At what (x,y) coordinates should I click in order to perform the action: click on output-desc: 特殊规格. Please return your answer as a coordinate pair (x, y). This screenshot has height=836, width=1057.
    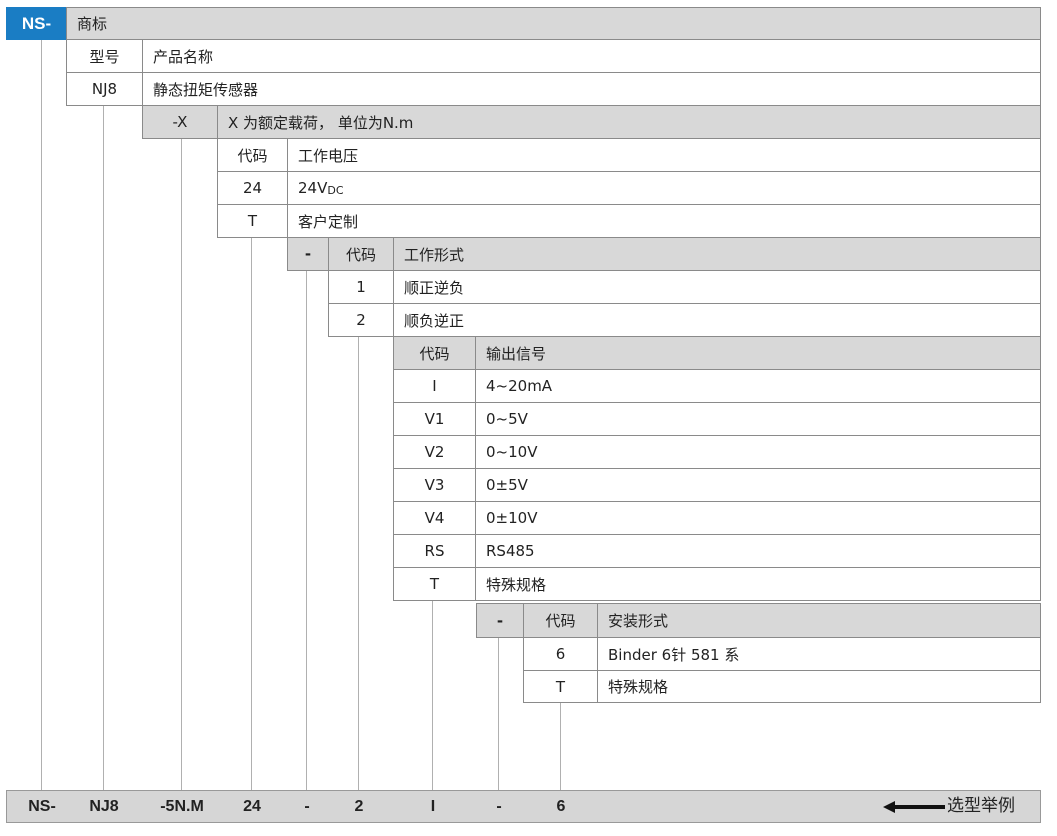
    Looking at the image, I should click on (758, 584).